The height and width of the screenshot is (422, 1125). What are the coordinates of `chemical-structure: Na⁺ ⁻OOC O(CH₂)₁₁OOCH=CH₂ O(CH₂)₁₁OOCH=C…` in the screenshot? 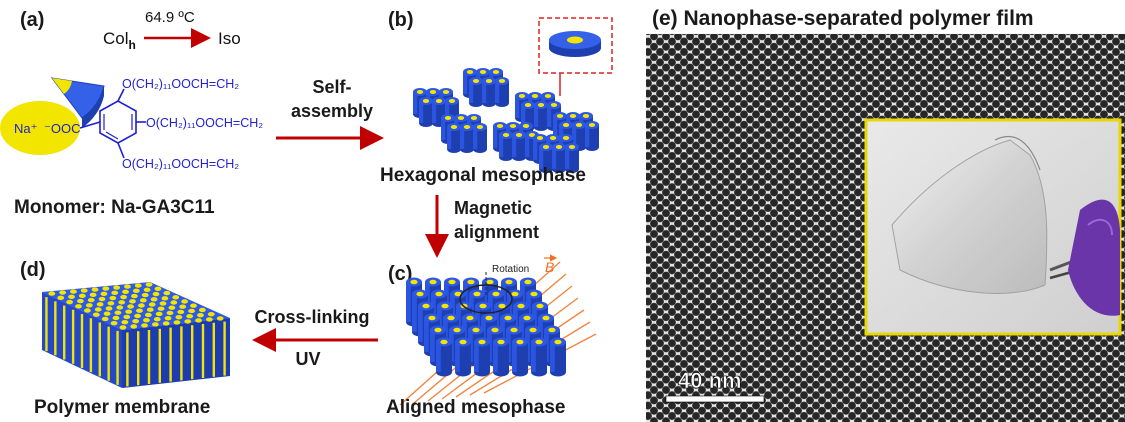 It's located at (131, 124).